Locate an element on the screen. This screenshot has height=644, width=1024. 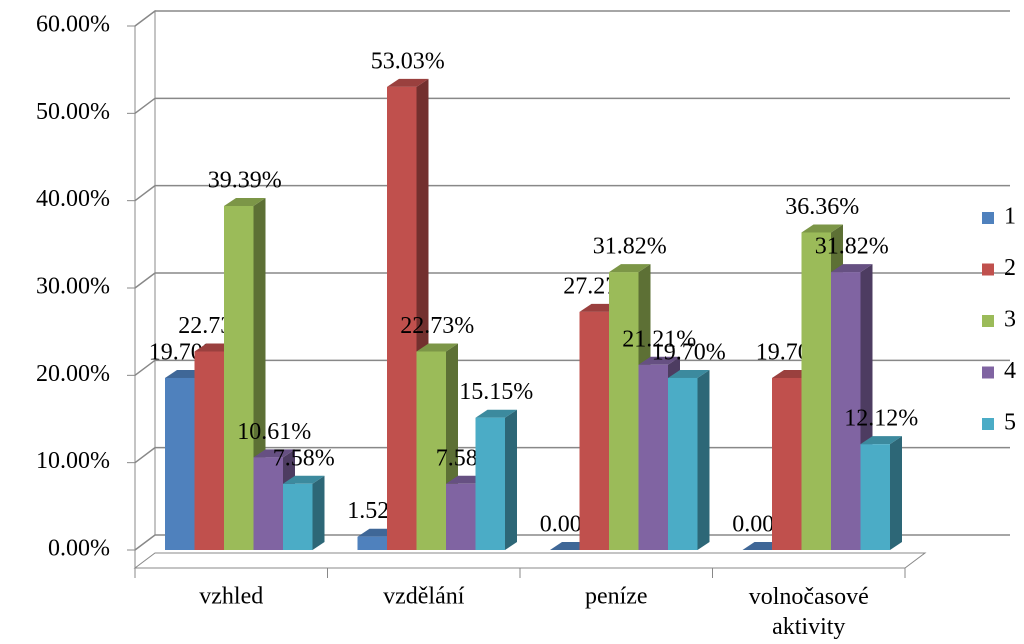
y-tick-label: 20.00% is located at coordinates (73, 374).